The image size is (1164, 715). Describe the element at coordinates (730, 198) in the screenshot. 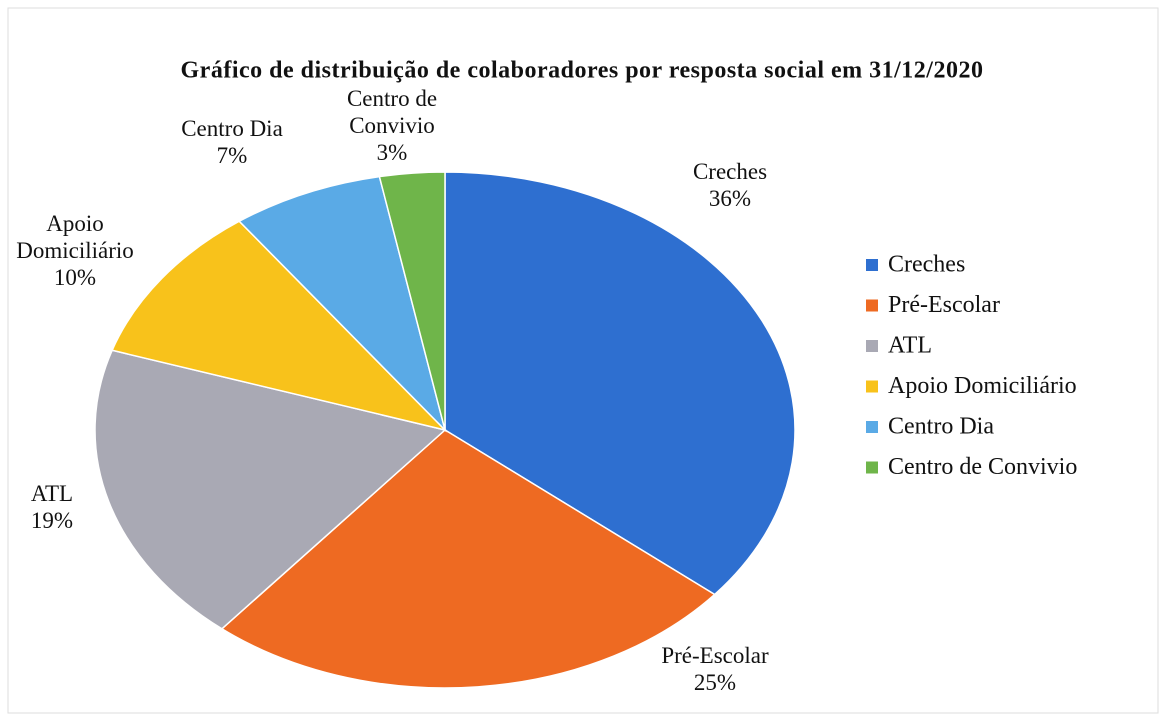

I see `data-label-value: 36%` at that location.